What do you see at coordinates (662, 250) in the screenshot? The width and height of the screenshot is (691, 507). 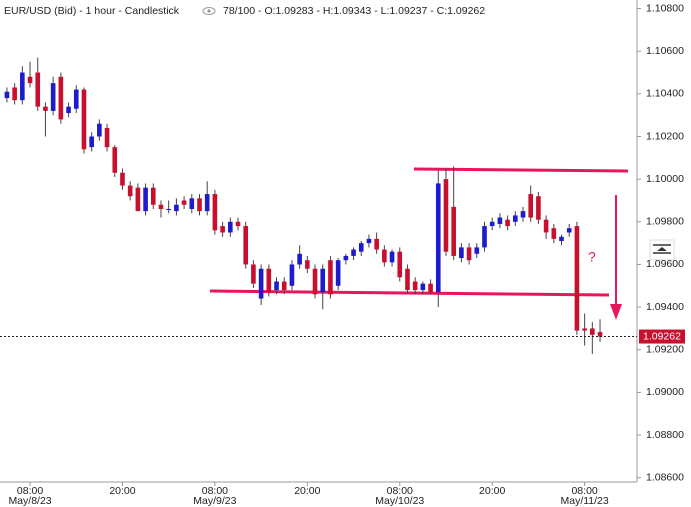 I see `tool-icon` at bounding box center [662, 250].